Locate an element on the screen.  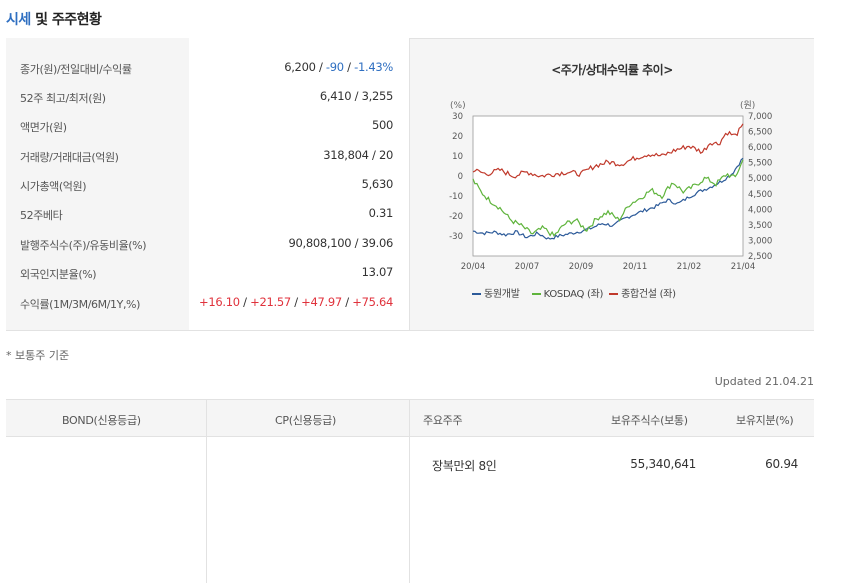
summary-row: 52주베타 0.31 is located at coordinates (207, 213).